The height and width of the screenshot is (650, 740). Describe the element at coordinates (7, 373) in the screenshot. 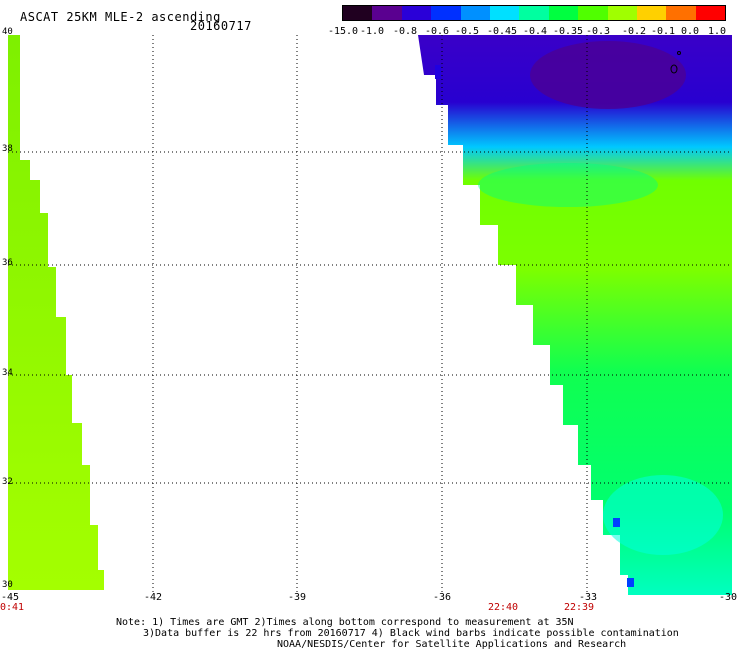

I see `lat-label: 34` at that location.